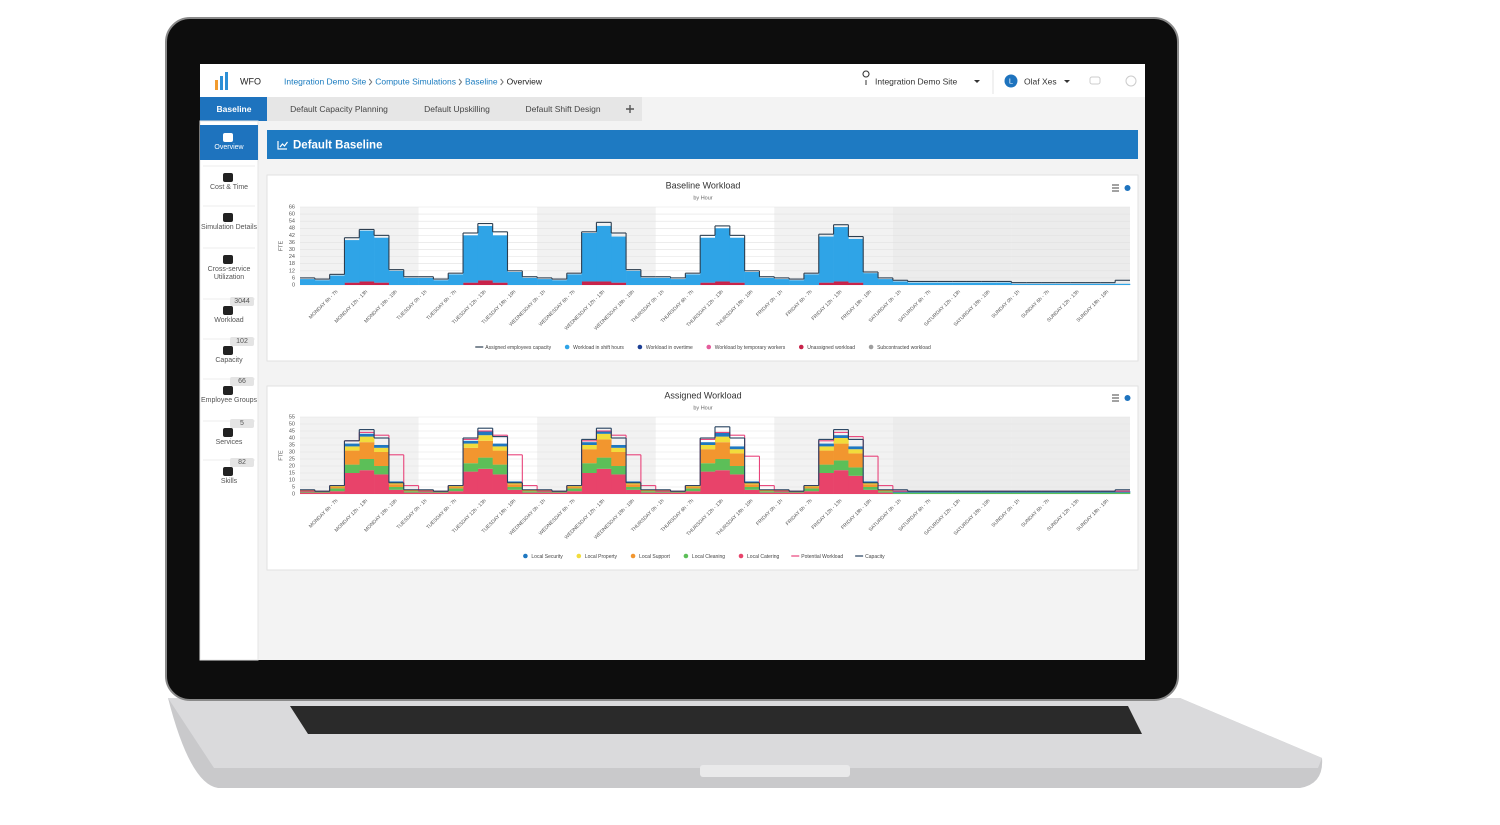  Describe the element at coordinates (630, 109) in the screenshot. I see `add-tab` at that location.